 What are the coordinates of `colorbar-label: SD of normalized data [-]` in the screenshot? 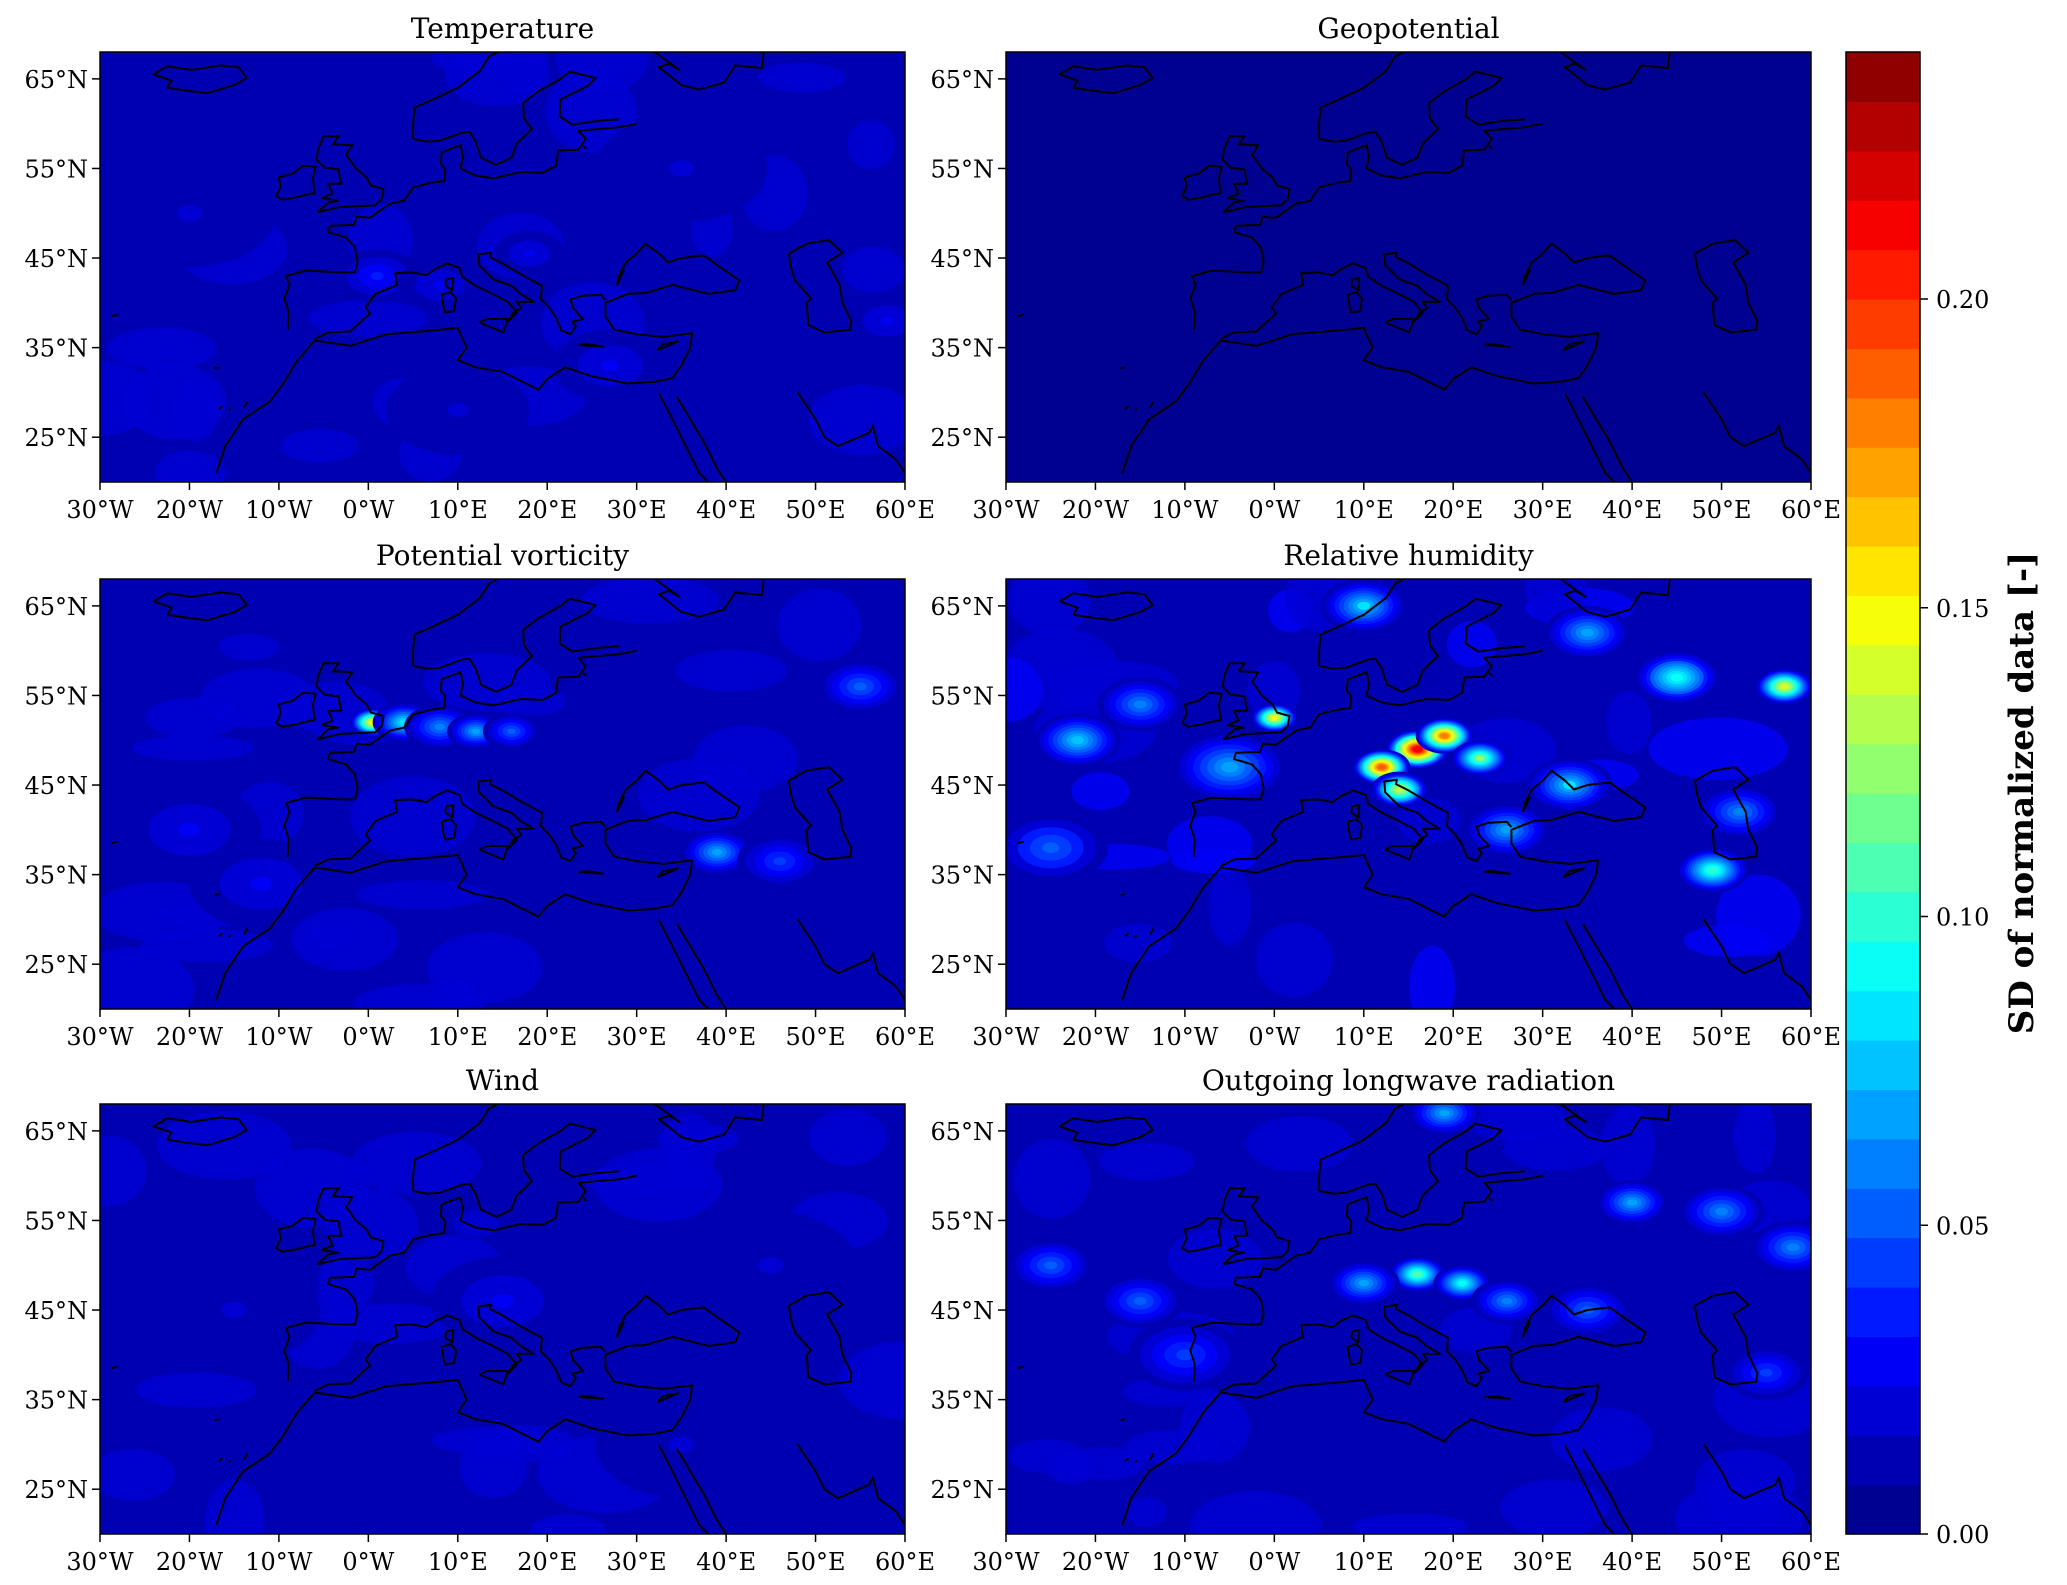 It's located at (2022, 793).